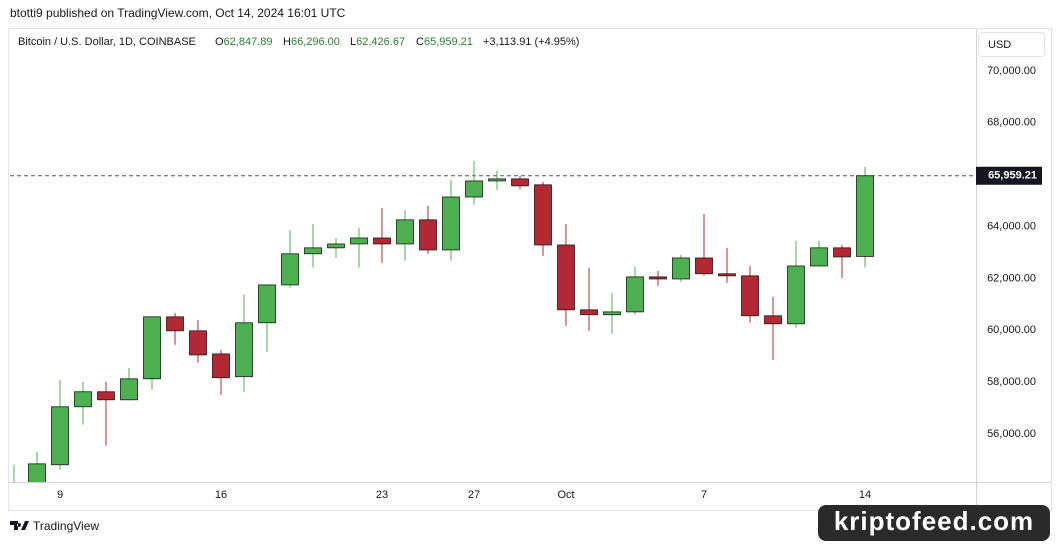  Describe the element at coordinates (248, 42) in the screenshot. I see `ohlc-open-value: 62,847.89` at that location.